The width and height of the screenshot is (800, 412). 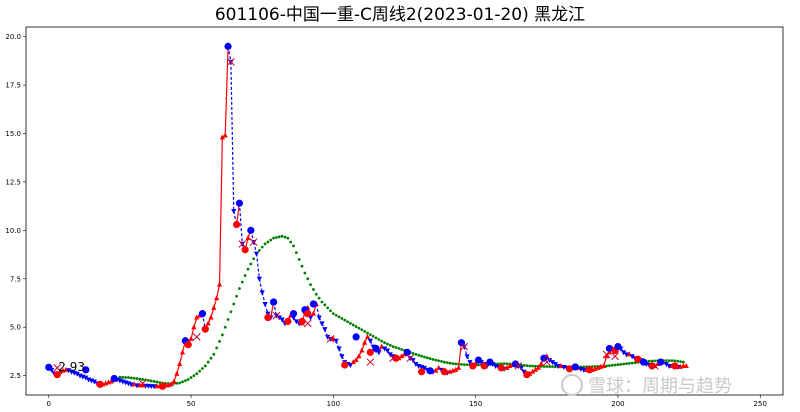 I want to click on y-tick-label: 20.0, so click(x=13, y=37).